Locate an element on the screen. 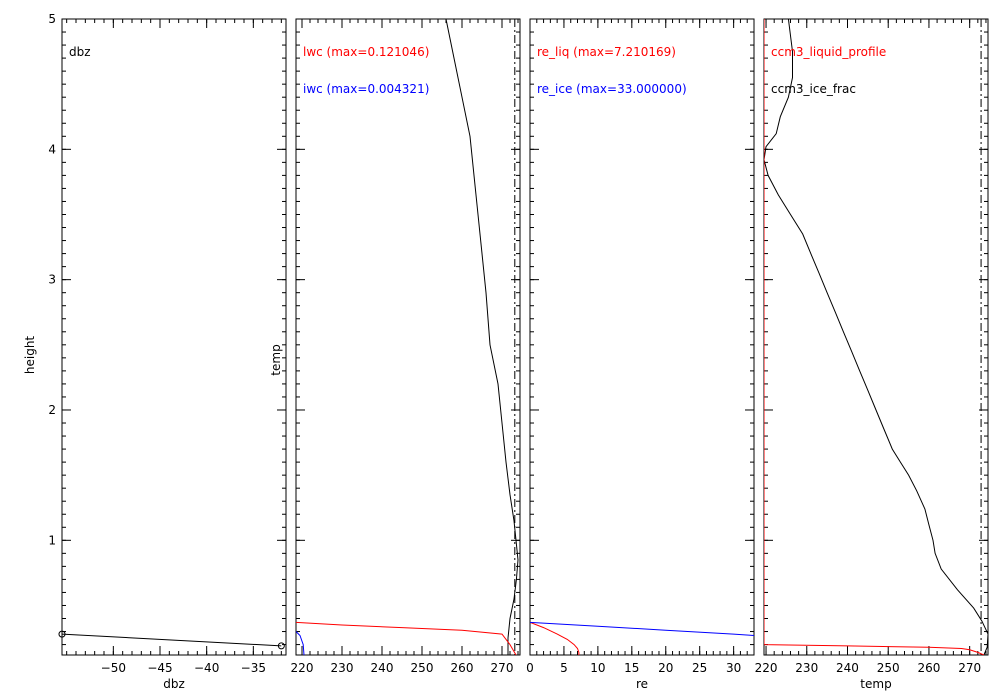 The width and height of the screenshot is (1000, 700). legend-entry: lwc (max=0.121046) is located at coordinates (366, 52).